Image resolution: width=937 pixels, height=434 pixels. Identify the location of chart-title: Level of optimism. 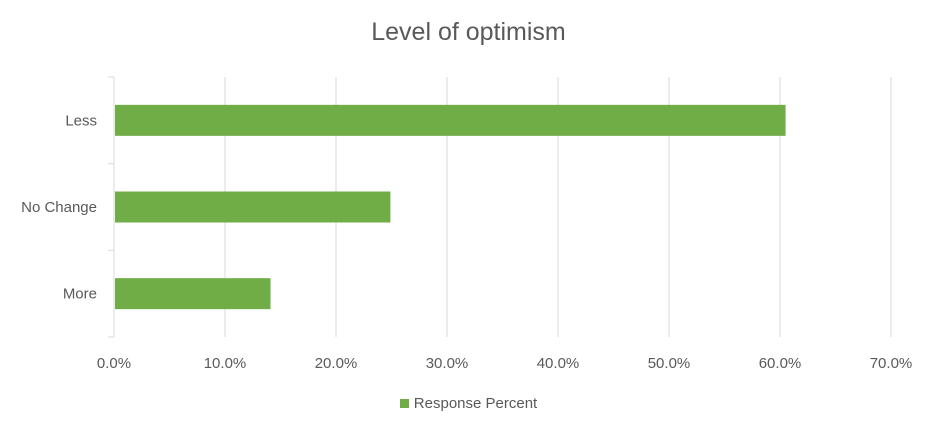
(468, 32).